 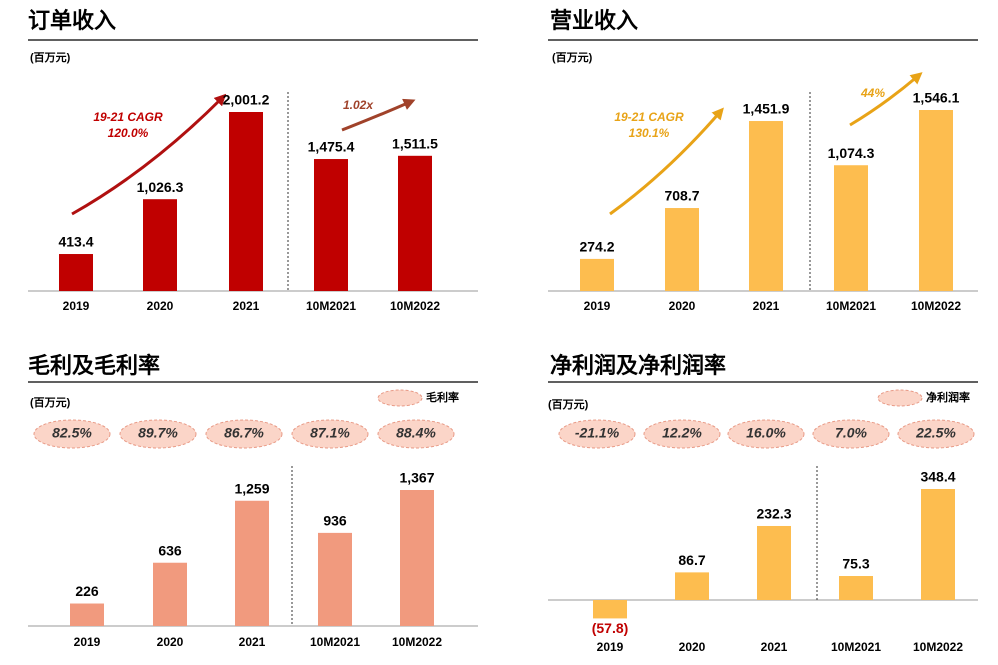 What do you see at coordinates (773, 514) in the screenshot?
I see `value-label: 232.3` at bounding box center [773, 514].